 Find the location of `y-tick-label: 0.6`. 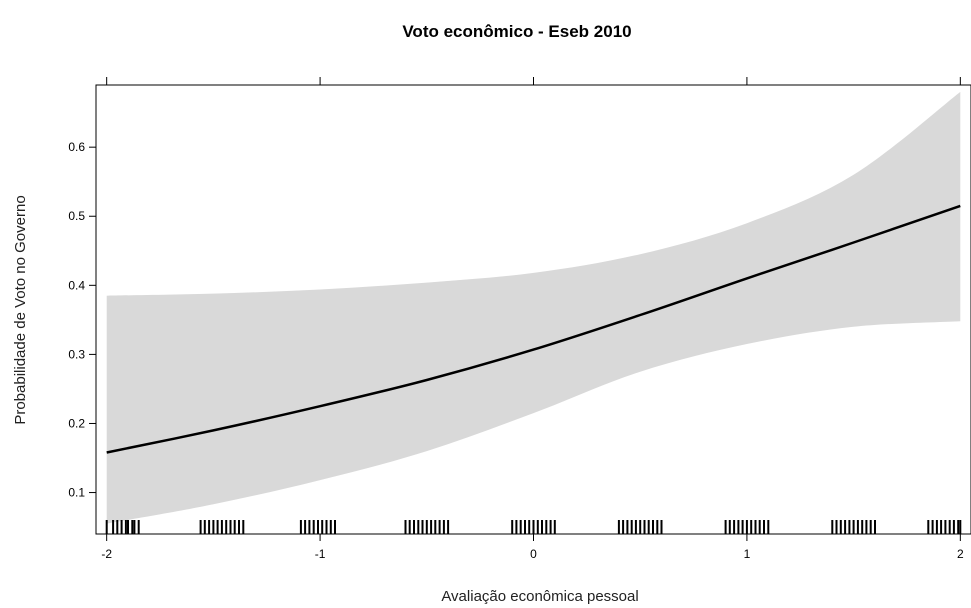

y-tick-label: 0.6 is located at coordinates (76, 147).